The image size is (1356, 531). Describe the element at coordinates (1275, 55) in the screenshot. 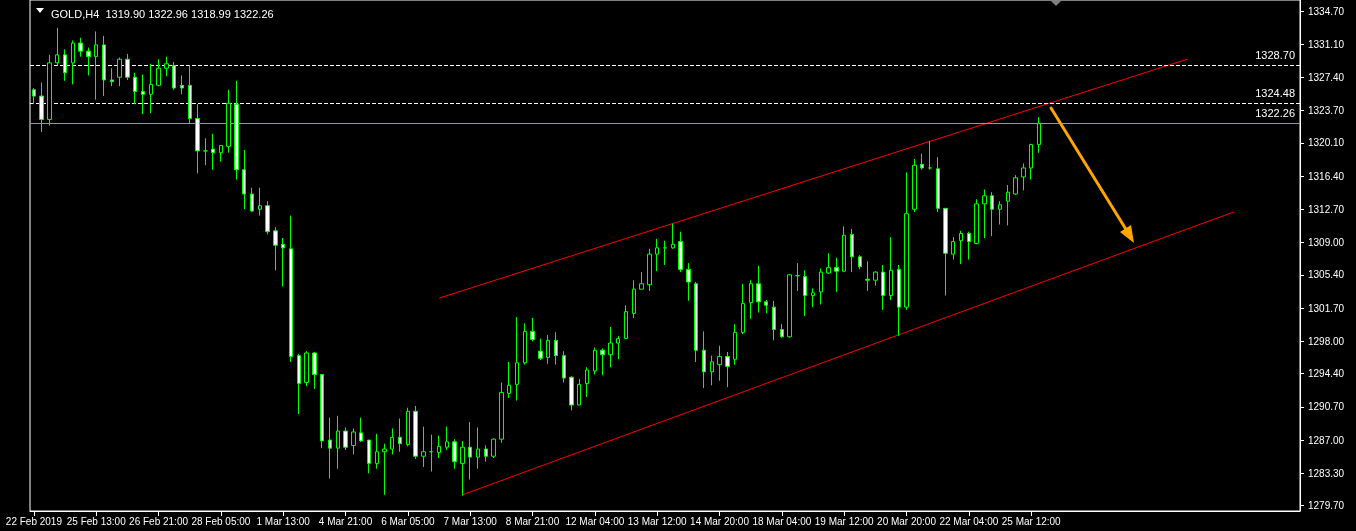

I see `ref-line-label: 1328.70` at that location.